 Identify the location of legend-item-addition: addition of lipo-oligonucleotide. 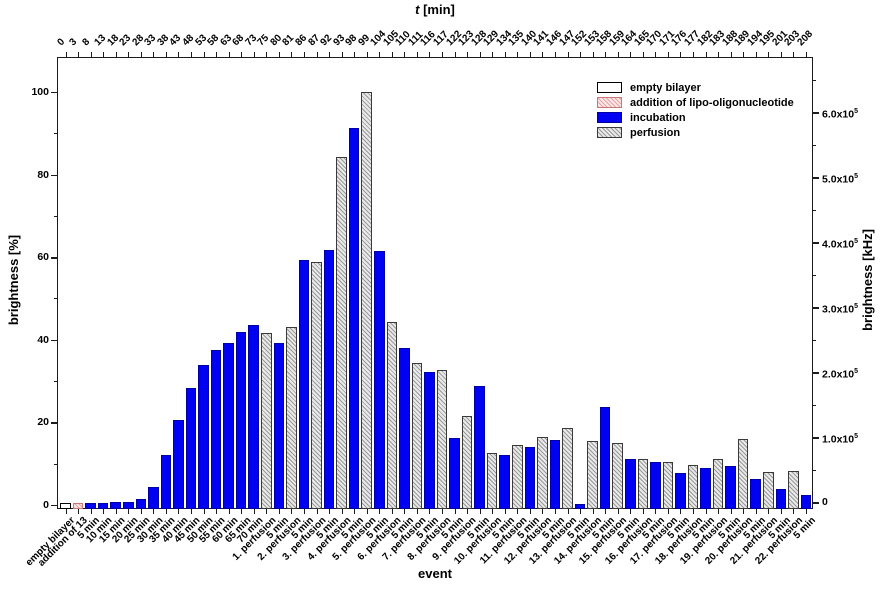
(695, 102).